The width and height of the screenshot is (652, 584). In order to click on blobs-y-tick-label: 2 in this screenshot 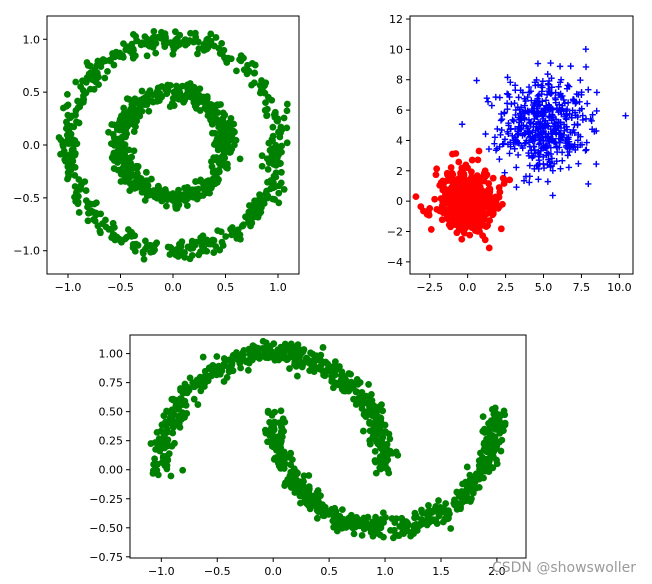, I will do `click(399, 171)`.